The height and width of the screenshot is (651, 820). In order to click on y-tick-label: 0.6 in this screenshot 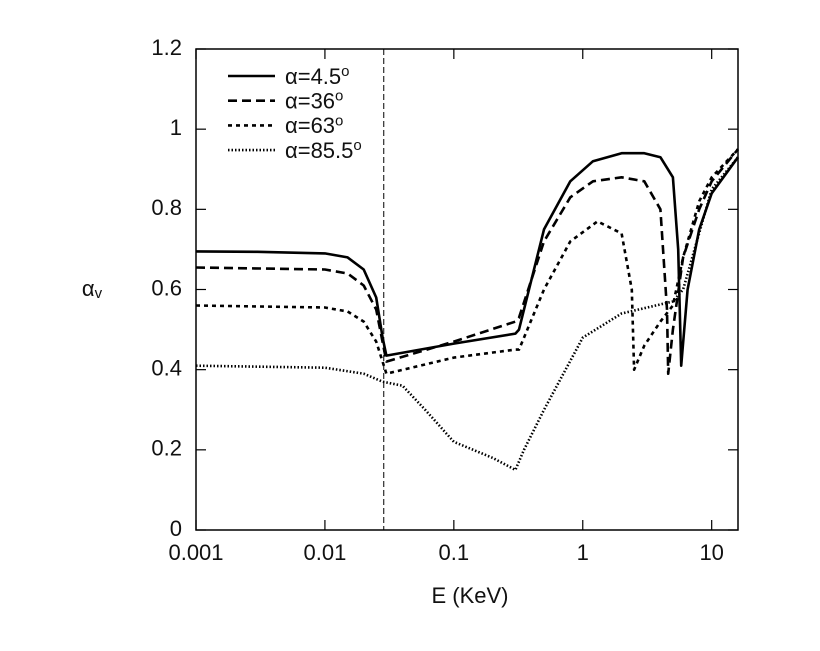, I will do `click(166, 287)`.